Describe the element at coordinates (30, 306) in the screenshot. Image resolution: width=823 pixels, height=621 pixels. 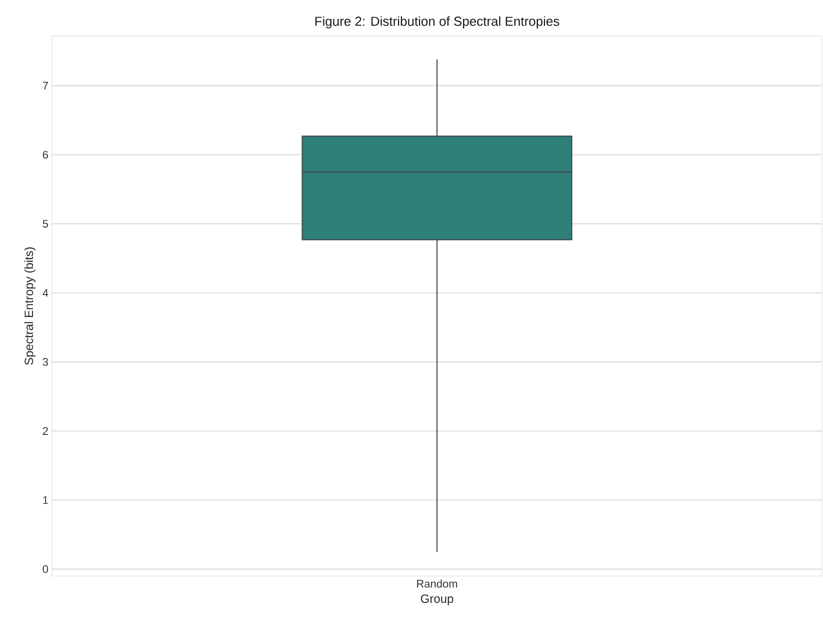
I see `y-axis-title: Spectral Entropy (bits)` at that location.